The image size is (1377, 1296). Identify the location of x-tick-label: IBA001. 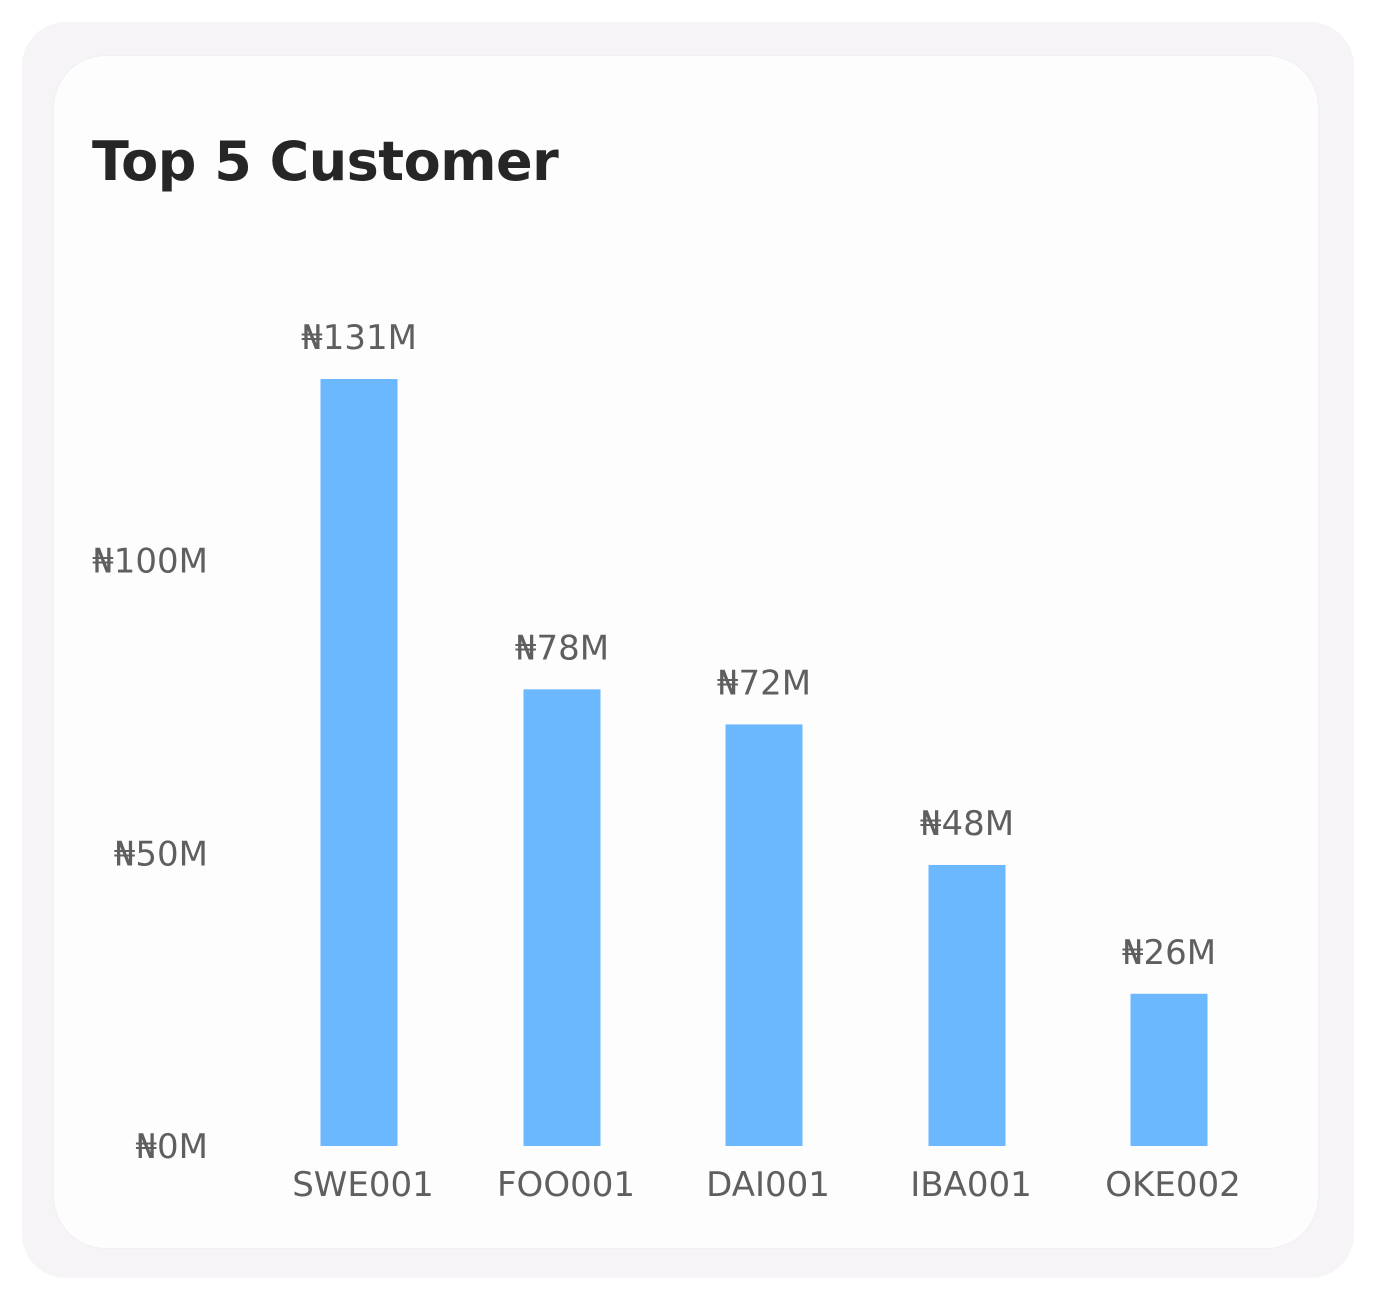
(971, 1185).